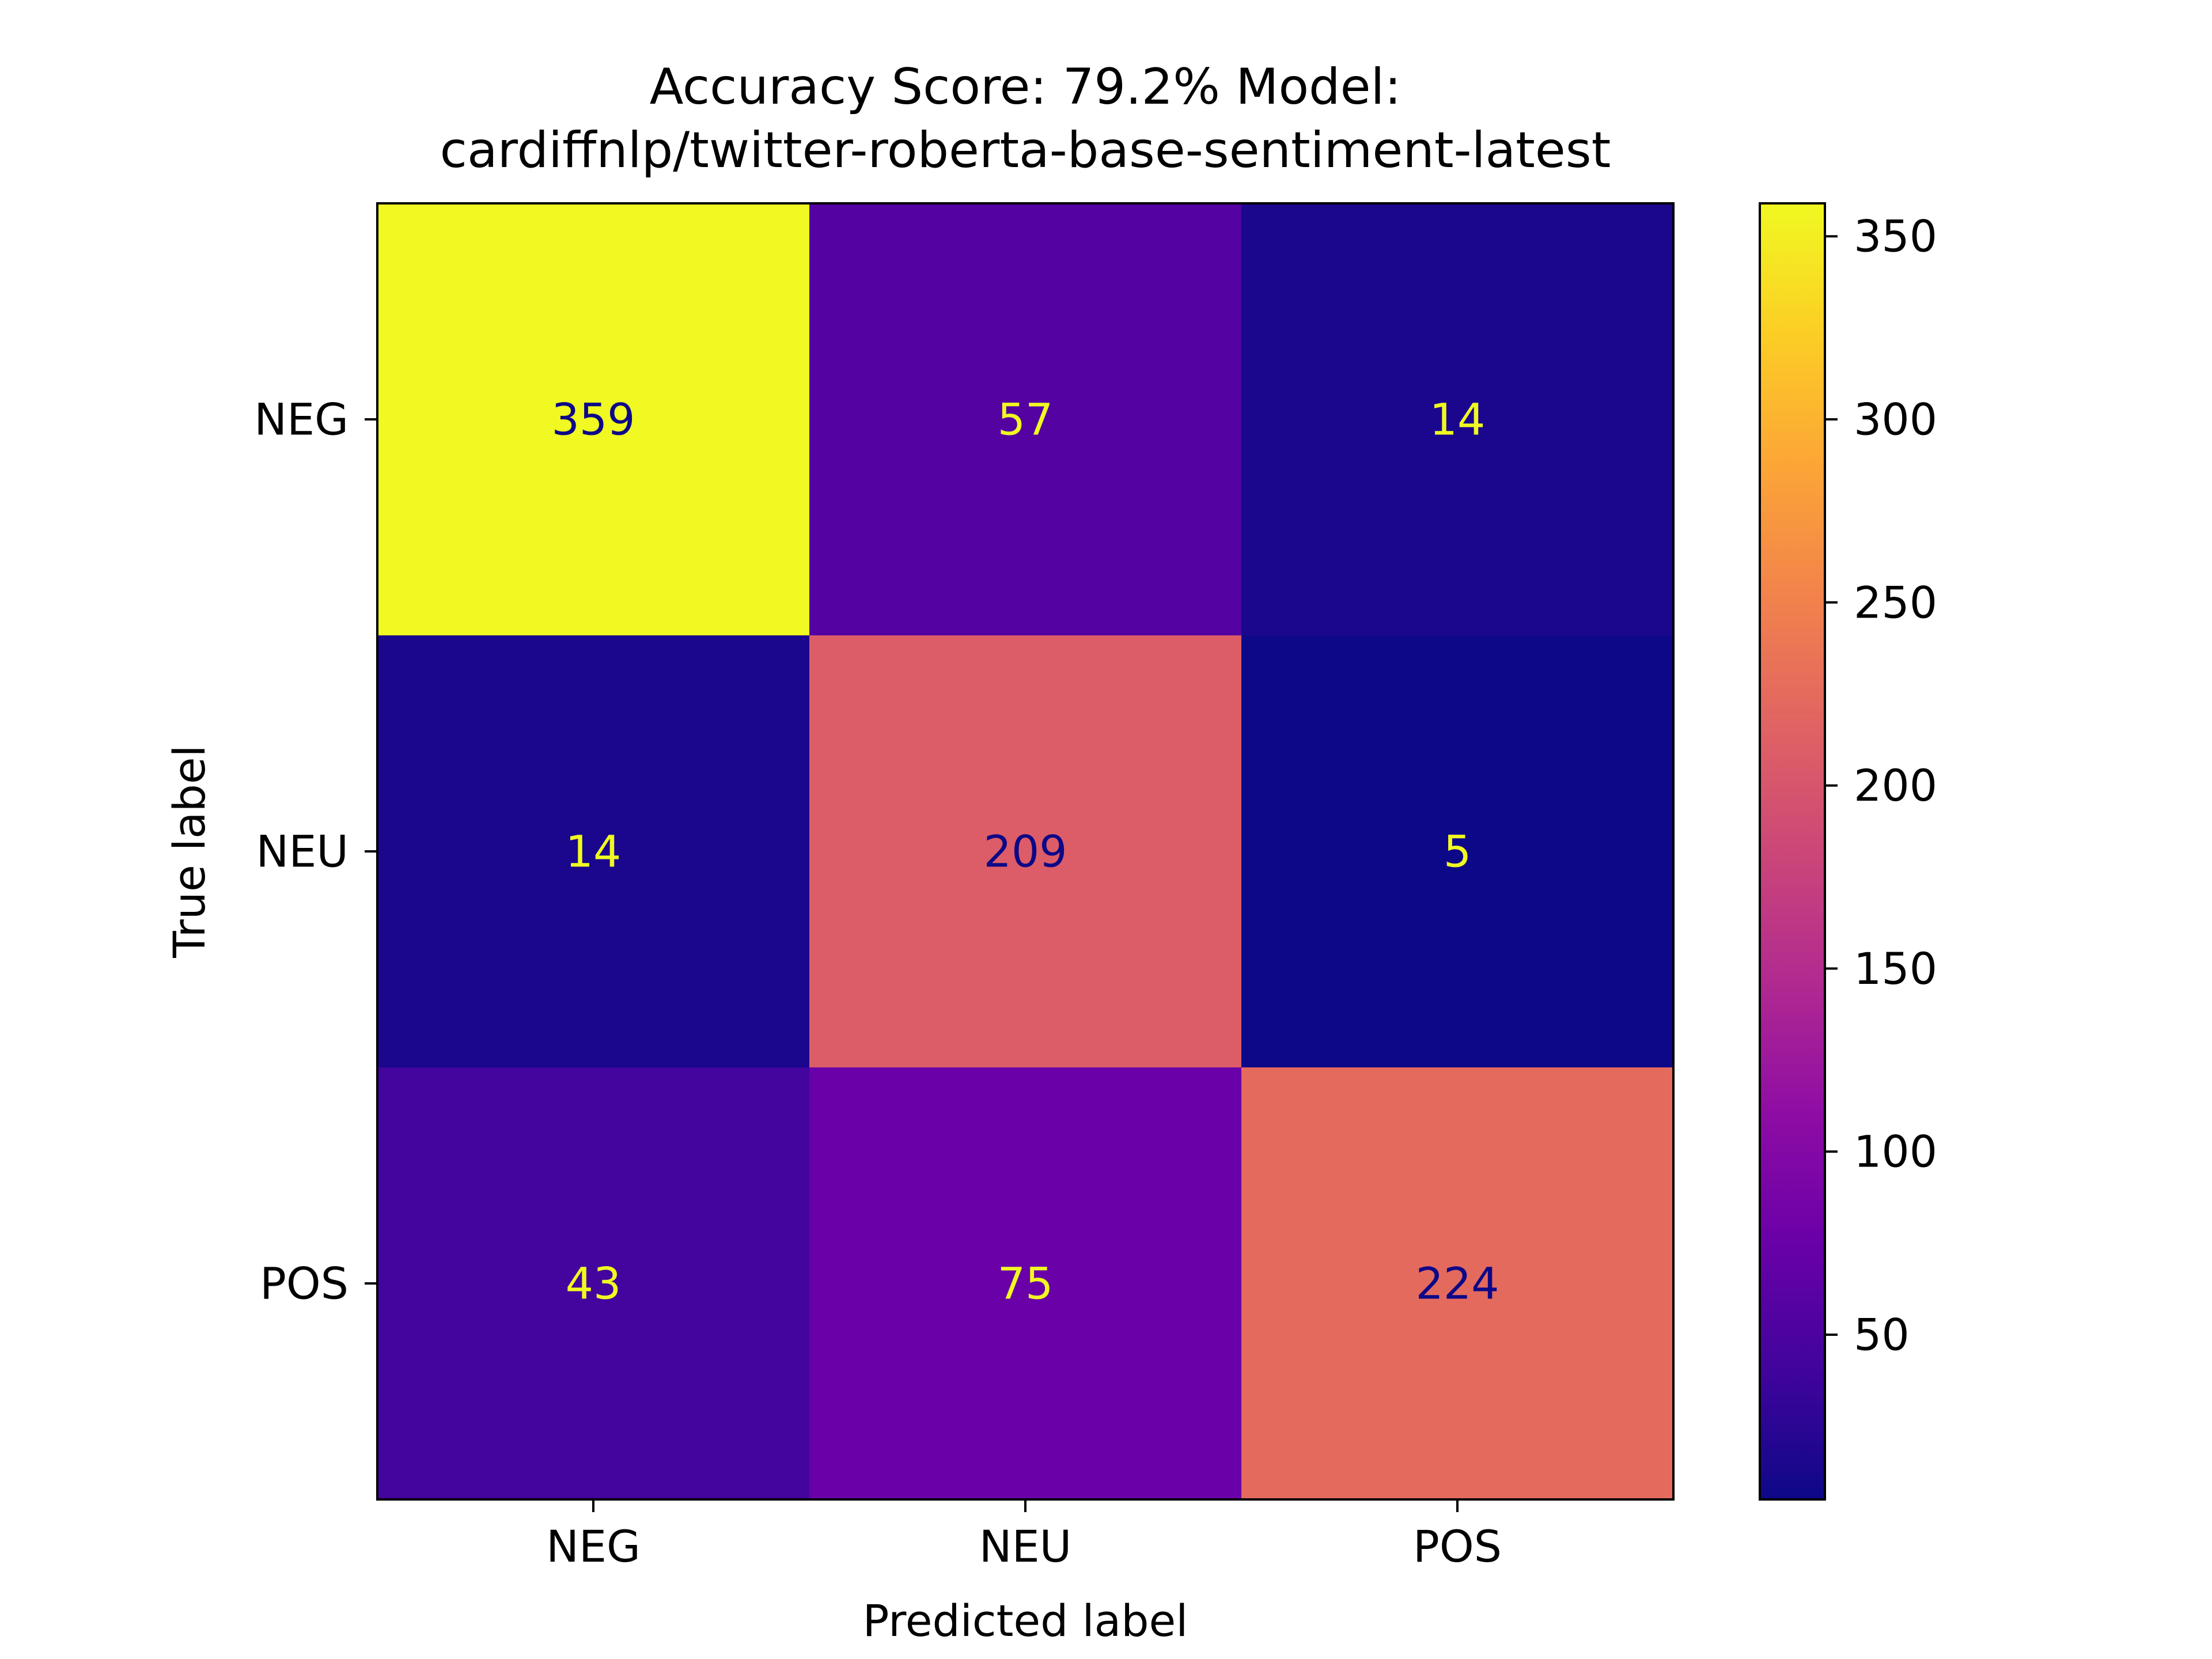  I want to click on heatmap-cell-r2-c2, so click(1457, 1283).